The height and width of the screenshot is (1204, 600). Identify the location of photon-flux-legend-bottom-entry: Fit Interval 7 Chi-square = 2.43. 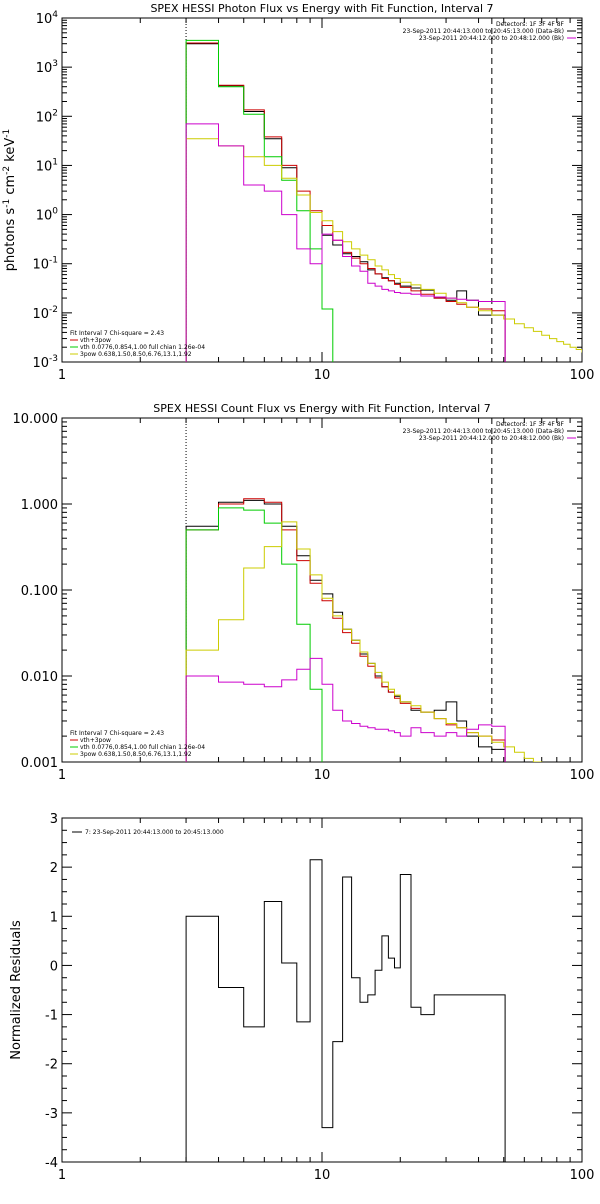
(117, 333).